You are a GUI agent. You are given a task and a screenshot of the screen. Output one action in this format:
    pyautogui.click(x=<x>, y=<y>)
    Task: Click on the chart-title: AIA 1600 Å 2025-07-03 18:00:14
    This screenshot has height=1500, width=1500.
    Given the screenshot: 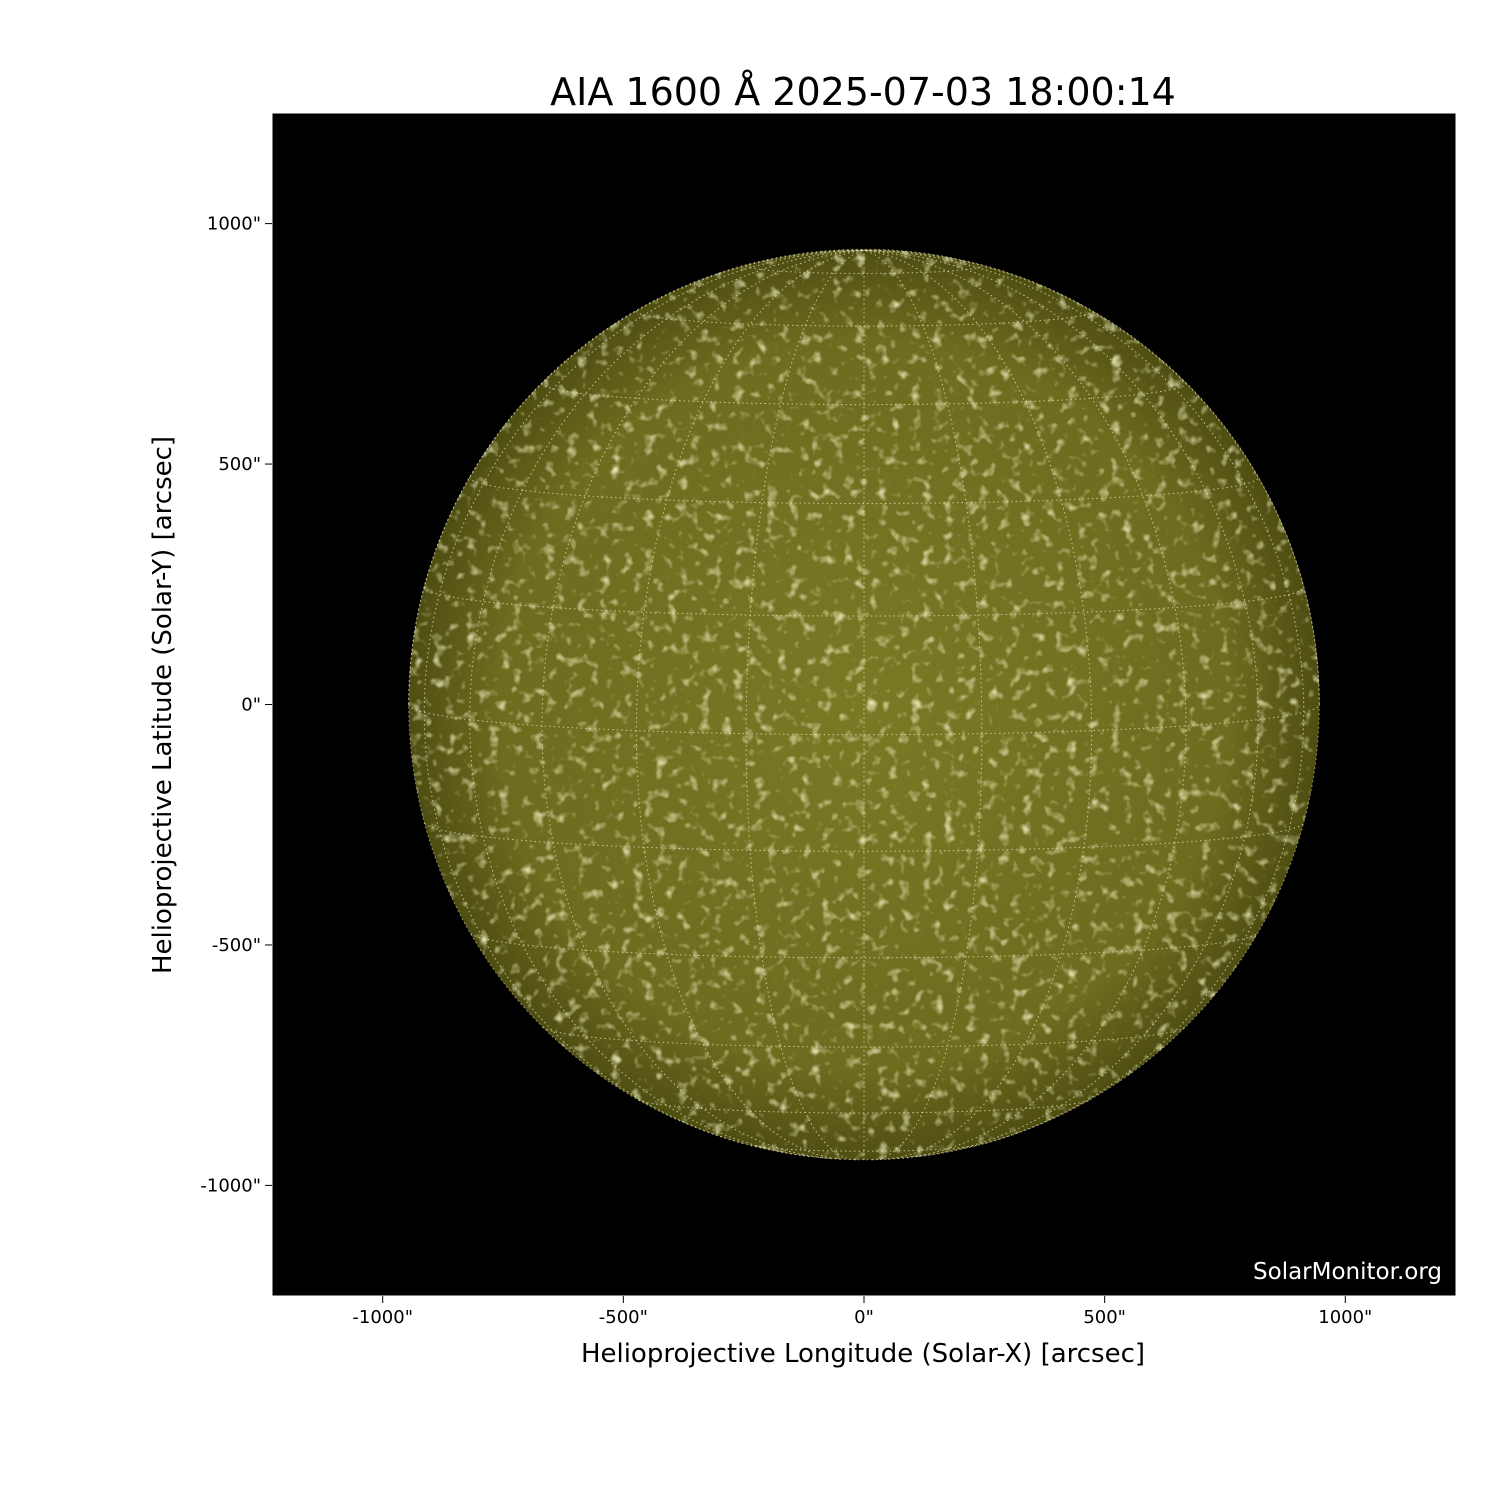 What is the action you would take?
    pyautogui.click(x=863, y=92)
    